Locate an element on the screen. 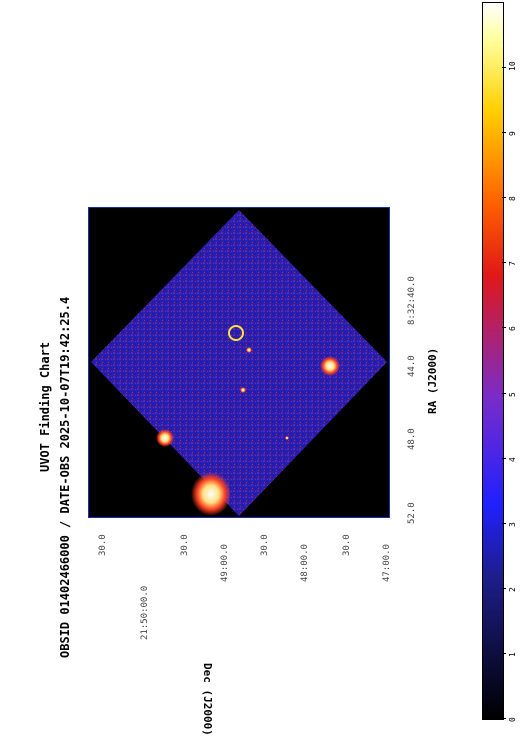  colorbar-tick-label: 9 is located at coordinates (512, 134).